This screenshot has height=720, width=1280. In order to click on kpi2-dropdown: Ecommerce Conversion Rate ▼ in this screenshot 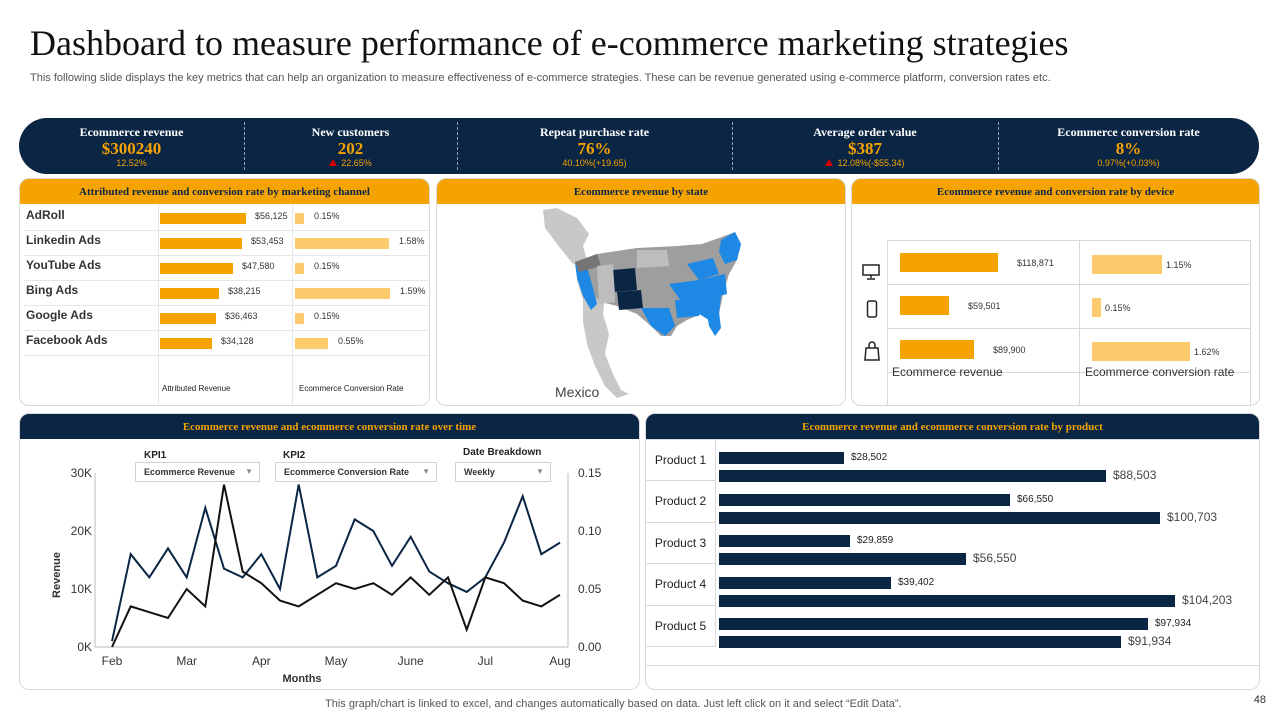, I will do `click(356, 472)`.